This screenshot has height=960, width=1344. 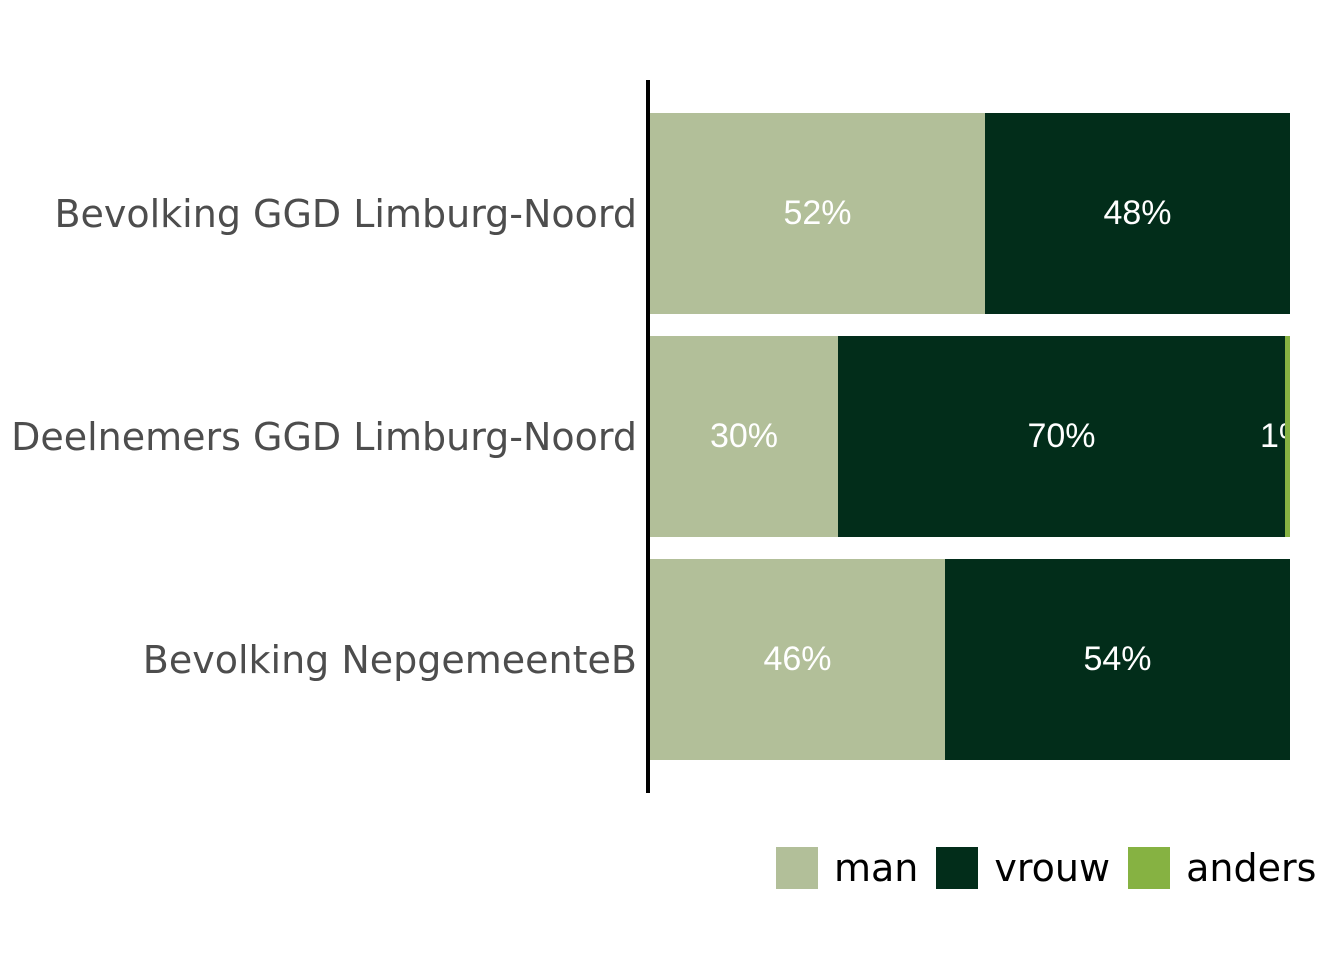 I want to click on bar-segment-man: 30%, so click(x=744, y=436).